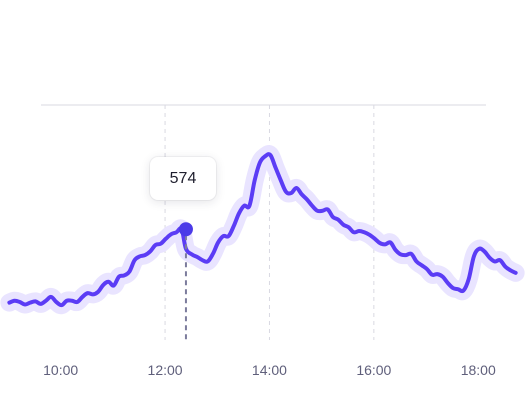  I want to click on x-tick-label: 10:00, so click(60, 370).